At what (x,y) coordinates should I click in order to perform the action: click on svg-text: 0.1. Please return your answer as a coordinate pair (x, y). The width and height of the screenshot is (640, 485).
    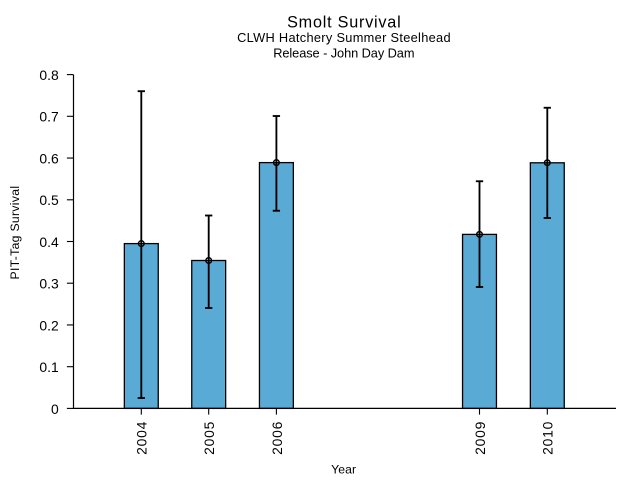
    Looking at the image, I should click on (49, 367).